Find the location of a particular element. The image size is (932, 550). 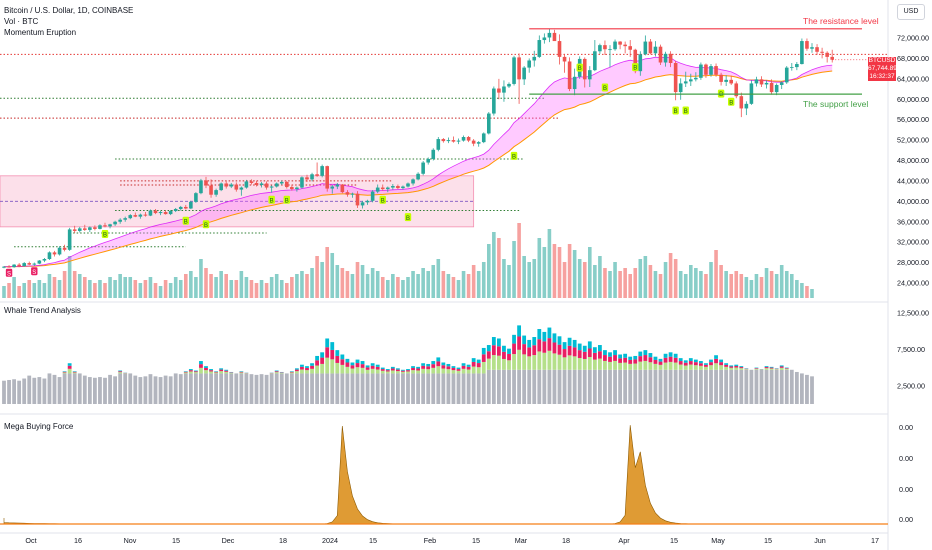

indicator-legend: Momentum Eruption is located at coordinates (40, 32).